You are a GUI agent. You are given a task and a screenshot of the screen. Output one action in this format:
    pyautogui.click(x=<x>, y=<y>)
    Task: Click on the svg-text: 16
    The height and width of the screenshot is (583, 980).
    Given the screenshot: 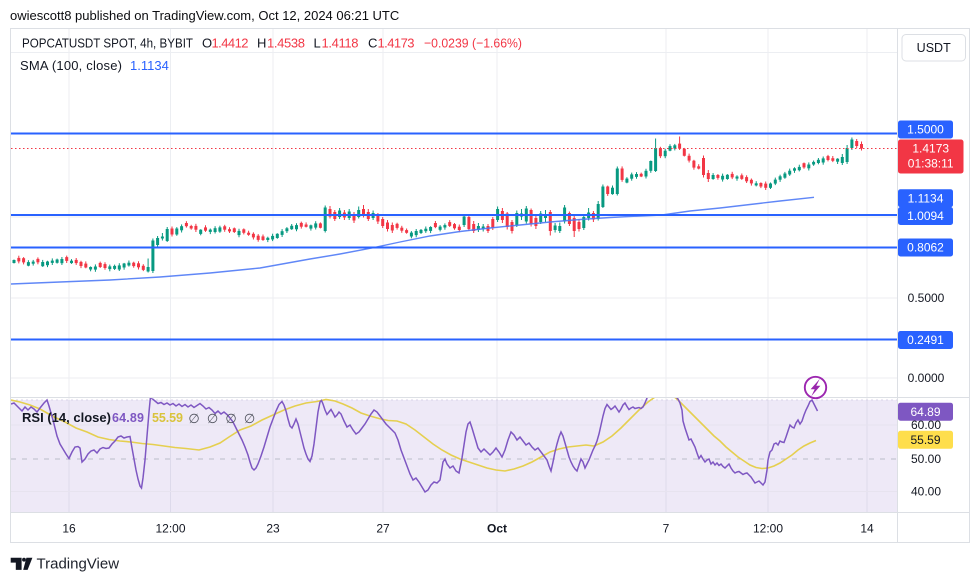 What is the action you would take?
    pyautogui.click(x=69, y=529)
    